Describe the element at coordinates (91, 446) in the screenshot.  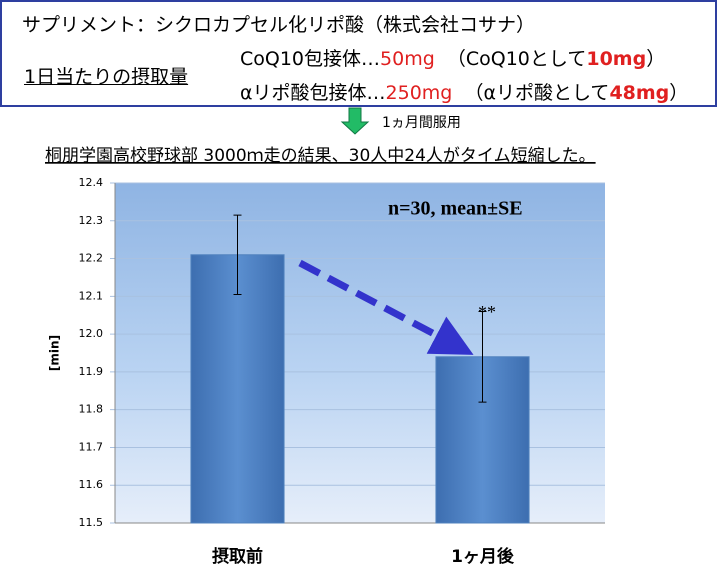
I see `y-tick-label: 11.7` at that location.